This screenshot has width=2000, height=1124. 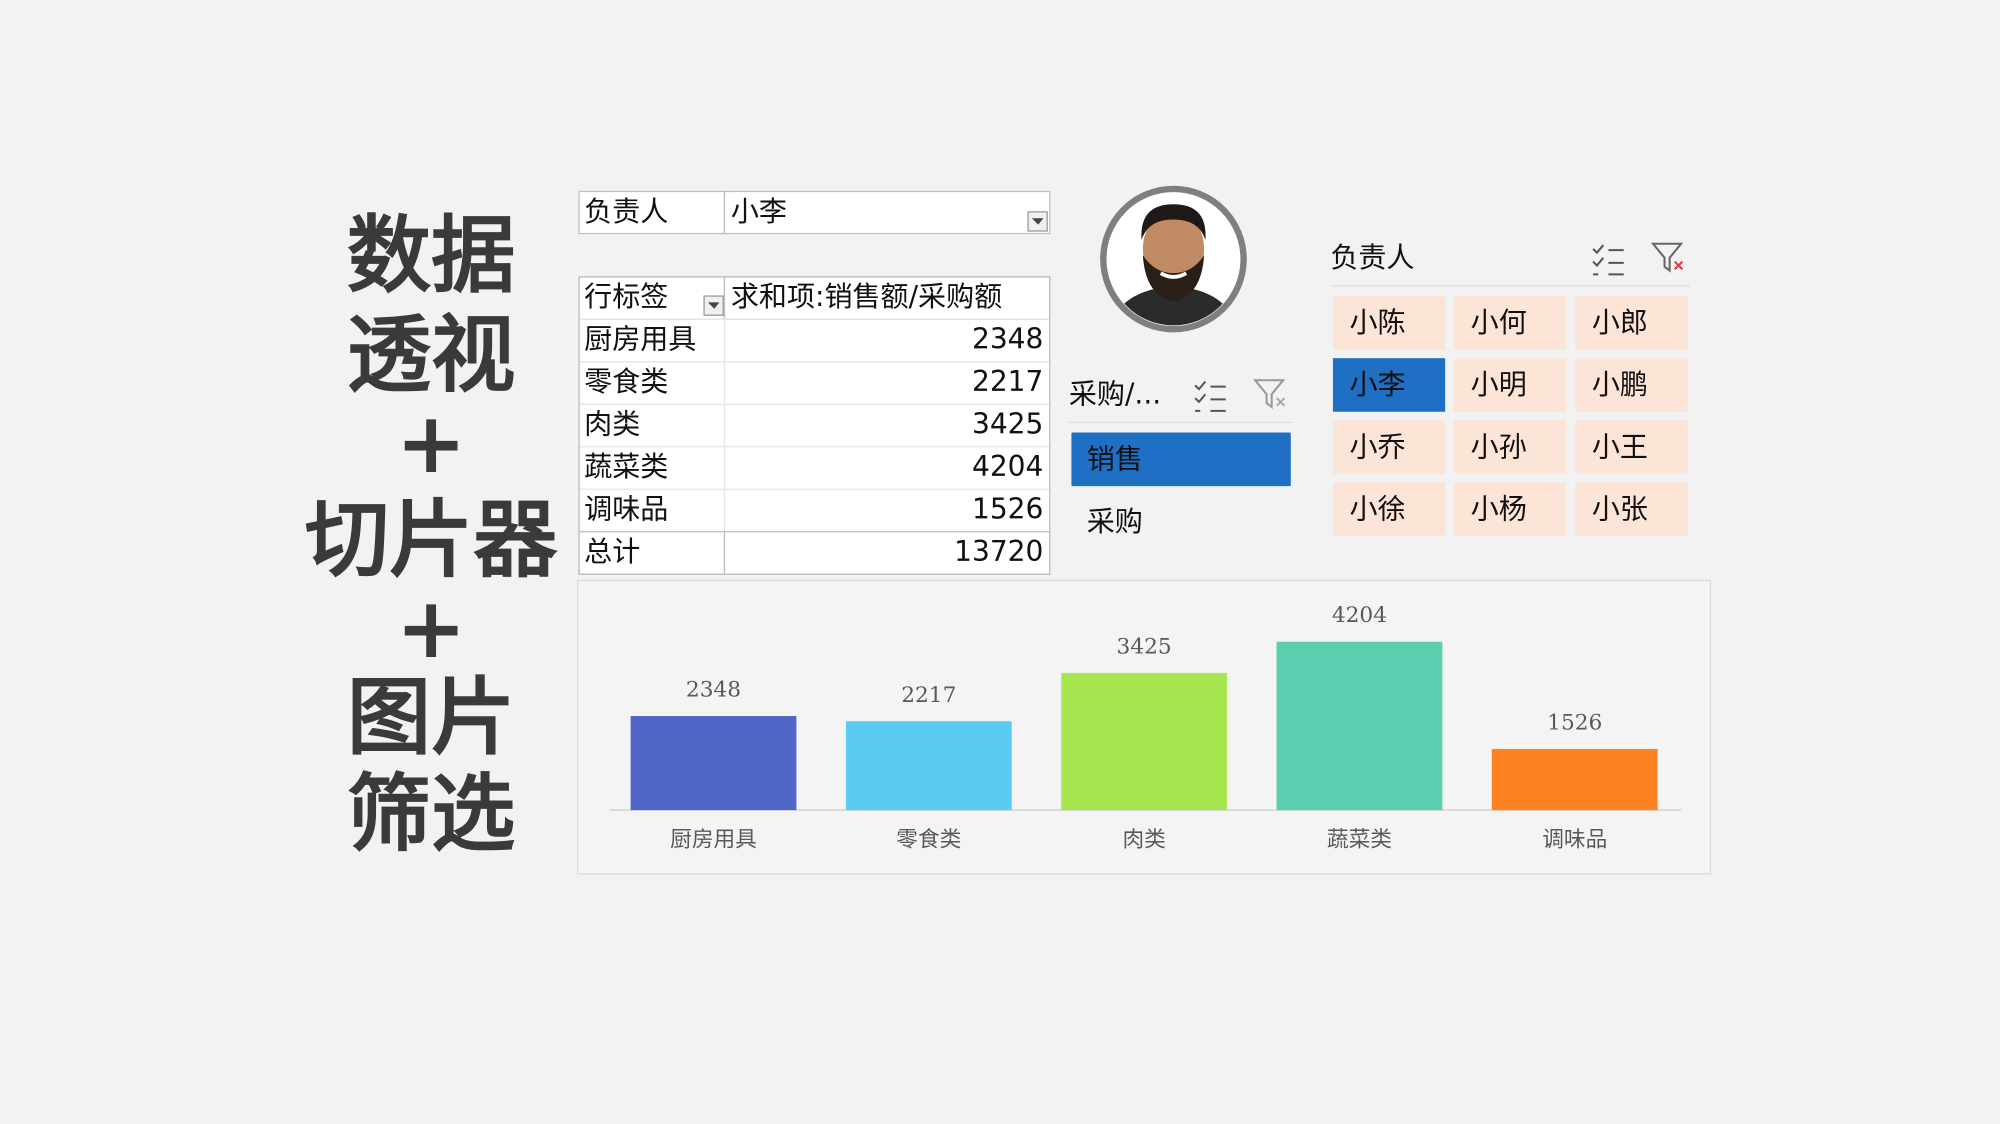 What do you see at coordinates (1007, 424) in the screenshot?
I see `pivot-value: 3425` at bounding box center [1007, 424].